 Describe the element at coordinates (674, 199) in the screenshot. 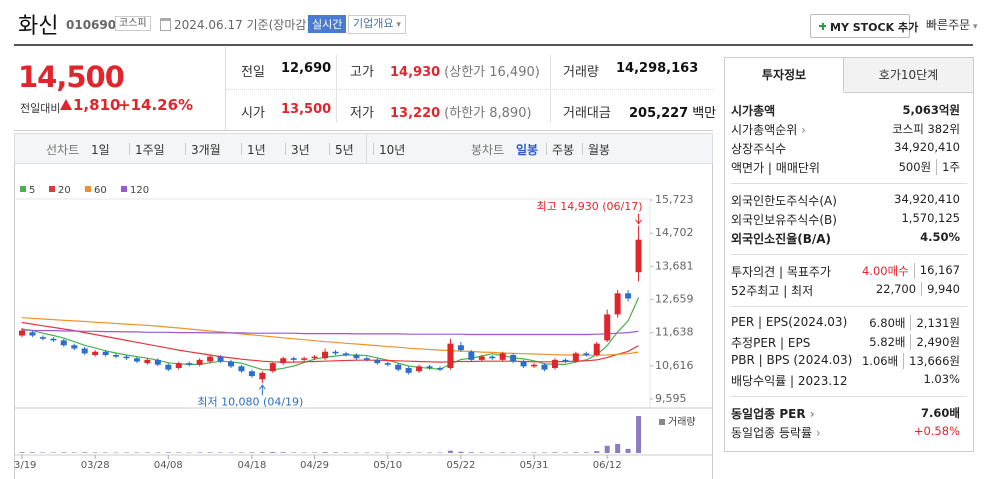

I see `y-tick-label: 15,723` at that location.